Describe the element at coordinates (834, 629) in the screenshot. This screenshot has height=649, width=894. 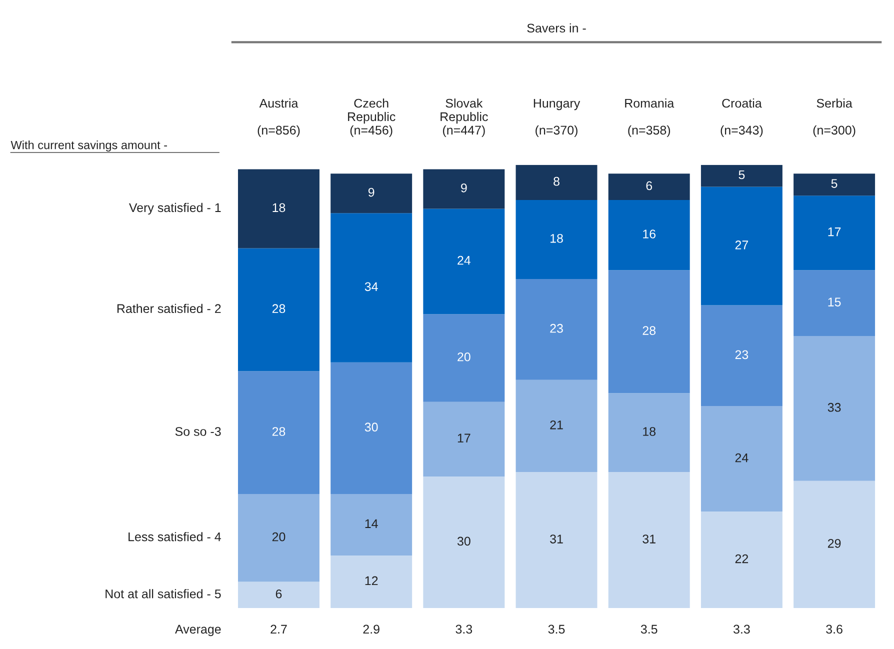
I see `text: 3.6` at that location.